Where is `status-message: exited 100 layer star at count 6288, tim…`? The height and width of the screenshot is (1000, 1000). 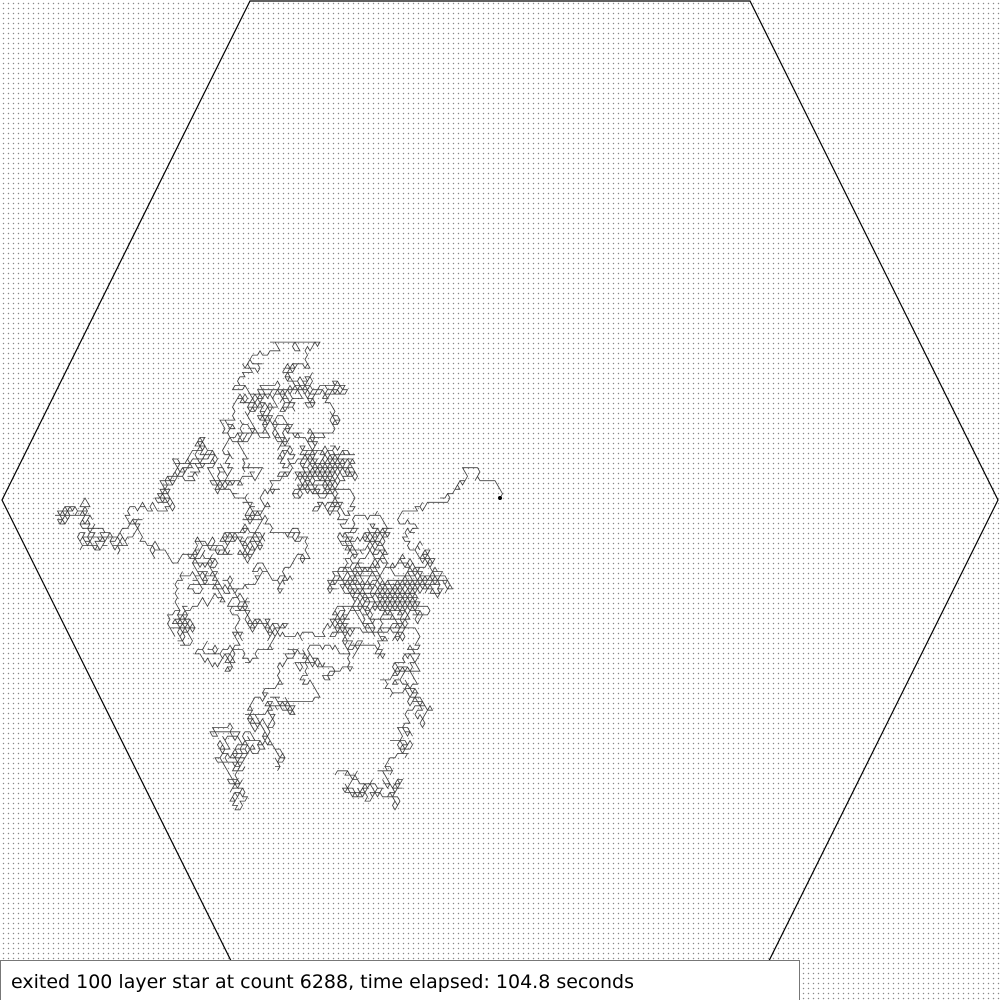 status-message: exited 100 layer star at count 6288, tim… is located at coordinates (323, 982).